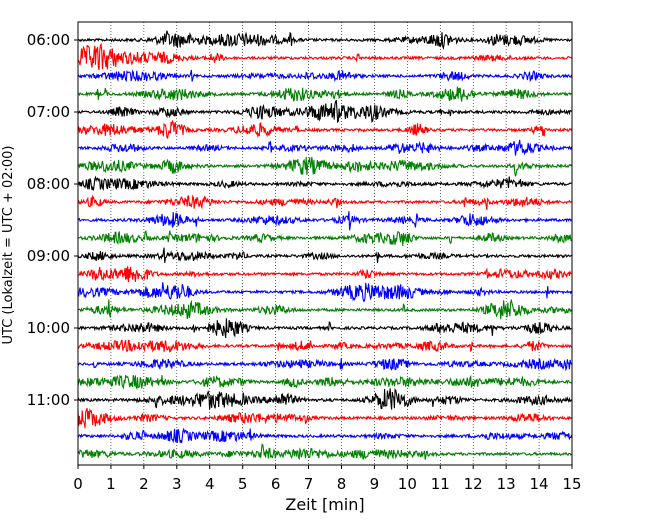 This screenshot has height=520, width=650. I want to click on x-tick-label: 0, so click(78, 484).